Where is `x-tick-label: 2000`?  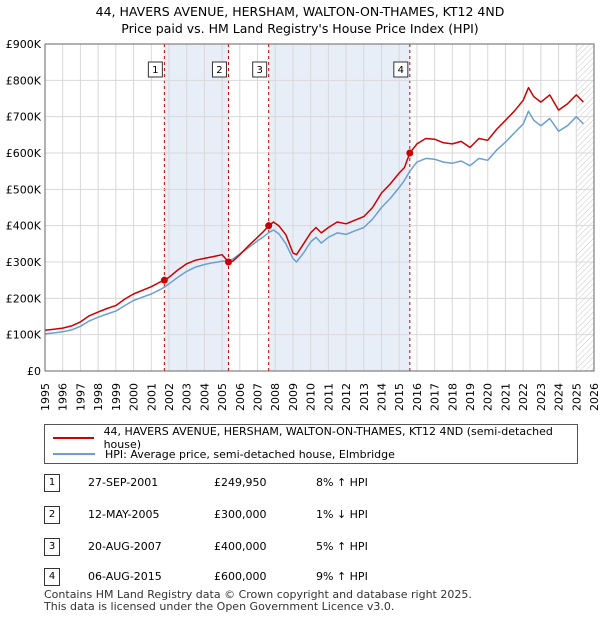 x-tick-label: 2000 is located at coordinates (134, 397).